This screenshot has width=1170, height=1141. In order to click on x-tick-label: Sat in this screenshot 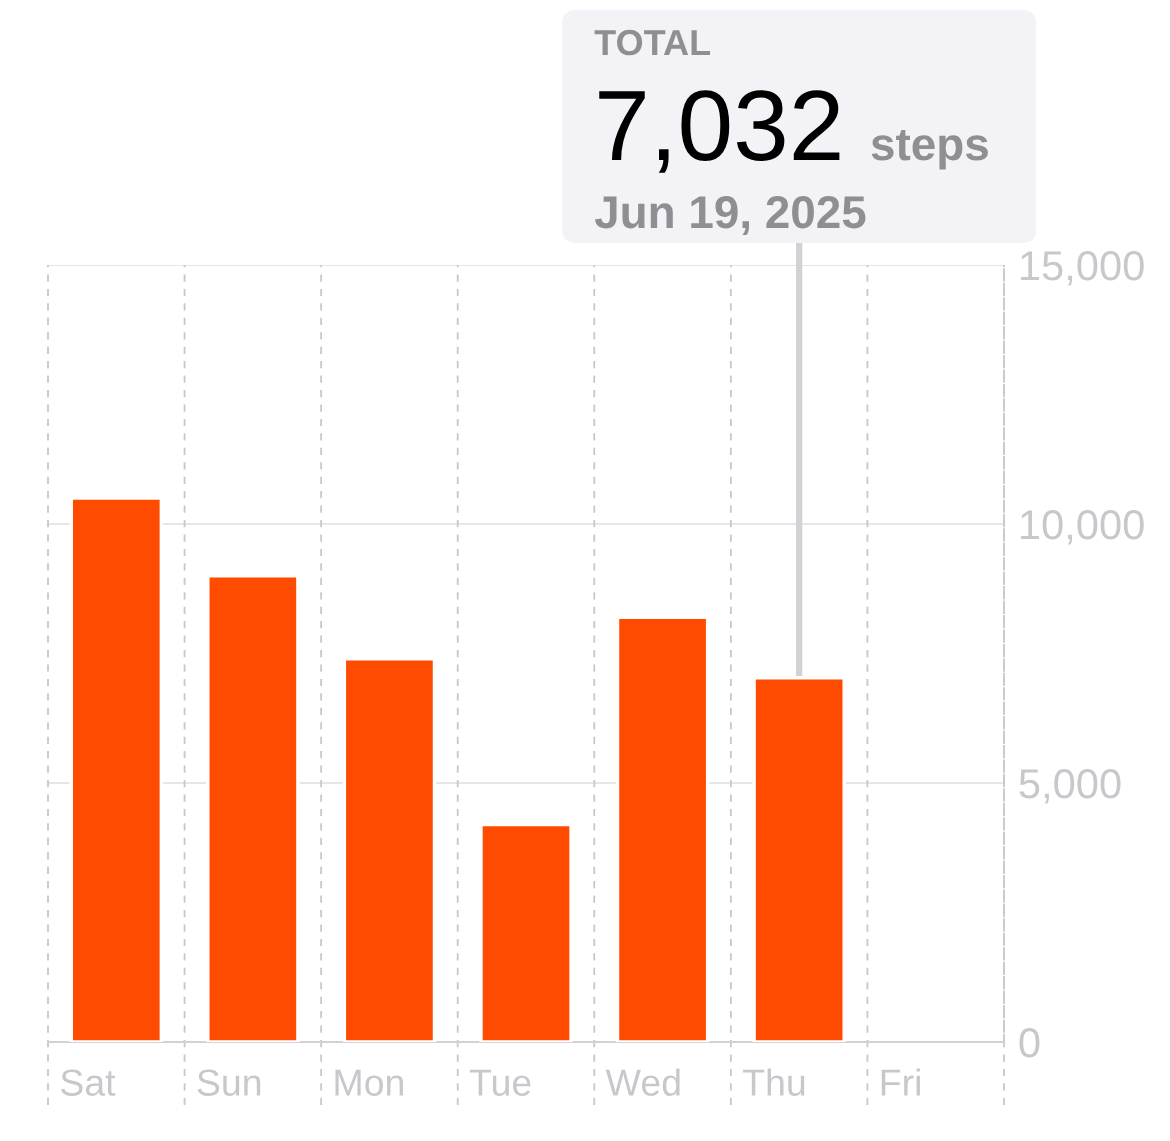, I will do `click(88, 1082)`.